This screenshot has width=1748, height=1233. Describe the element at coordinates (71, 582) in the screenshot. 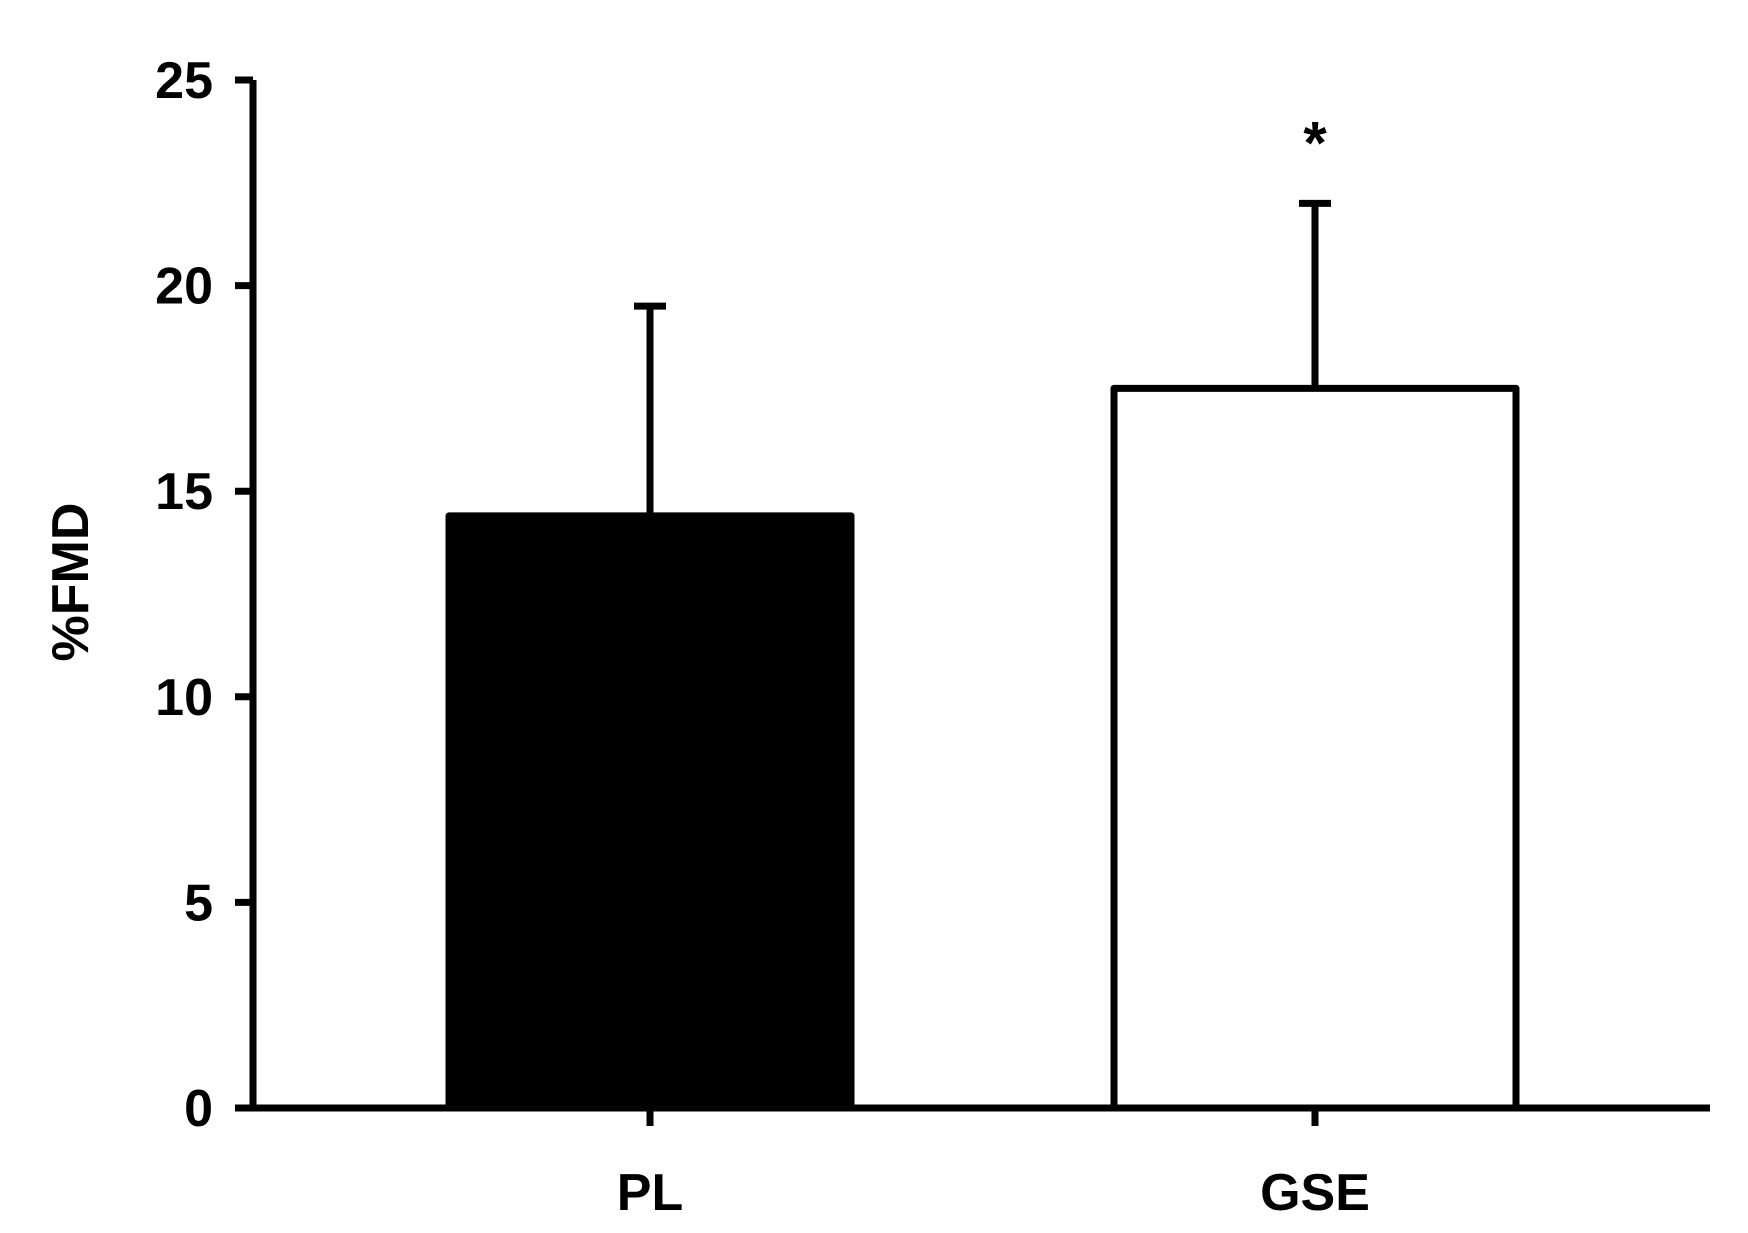

I see `y-axis-label: %FMD` at that location.